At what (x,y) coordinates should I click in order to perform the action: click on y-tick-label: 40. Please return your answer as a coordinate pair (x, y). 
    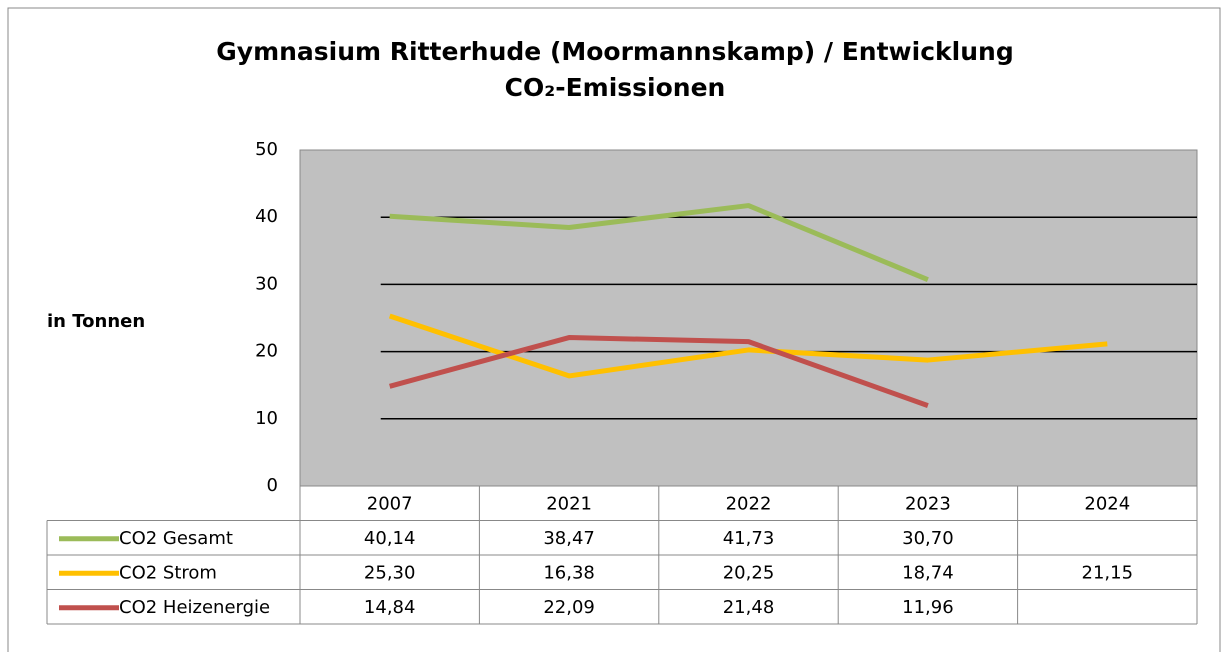
    Looking at the image, I should click on (266, 216).